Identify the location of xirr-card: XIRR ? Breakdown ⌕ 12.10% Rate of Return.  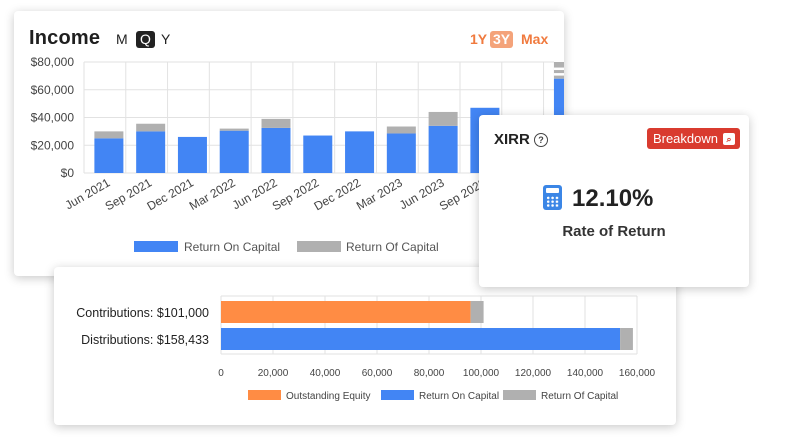
(614, 201).